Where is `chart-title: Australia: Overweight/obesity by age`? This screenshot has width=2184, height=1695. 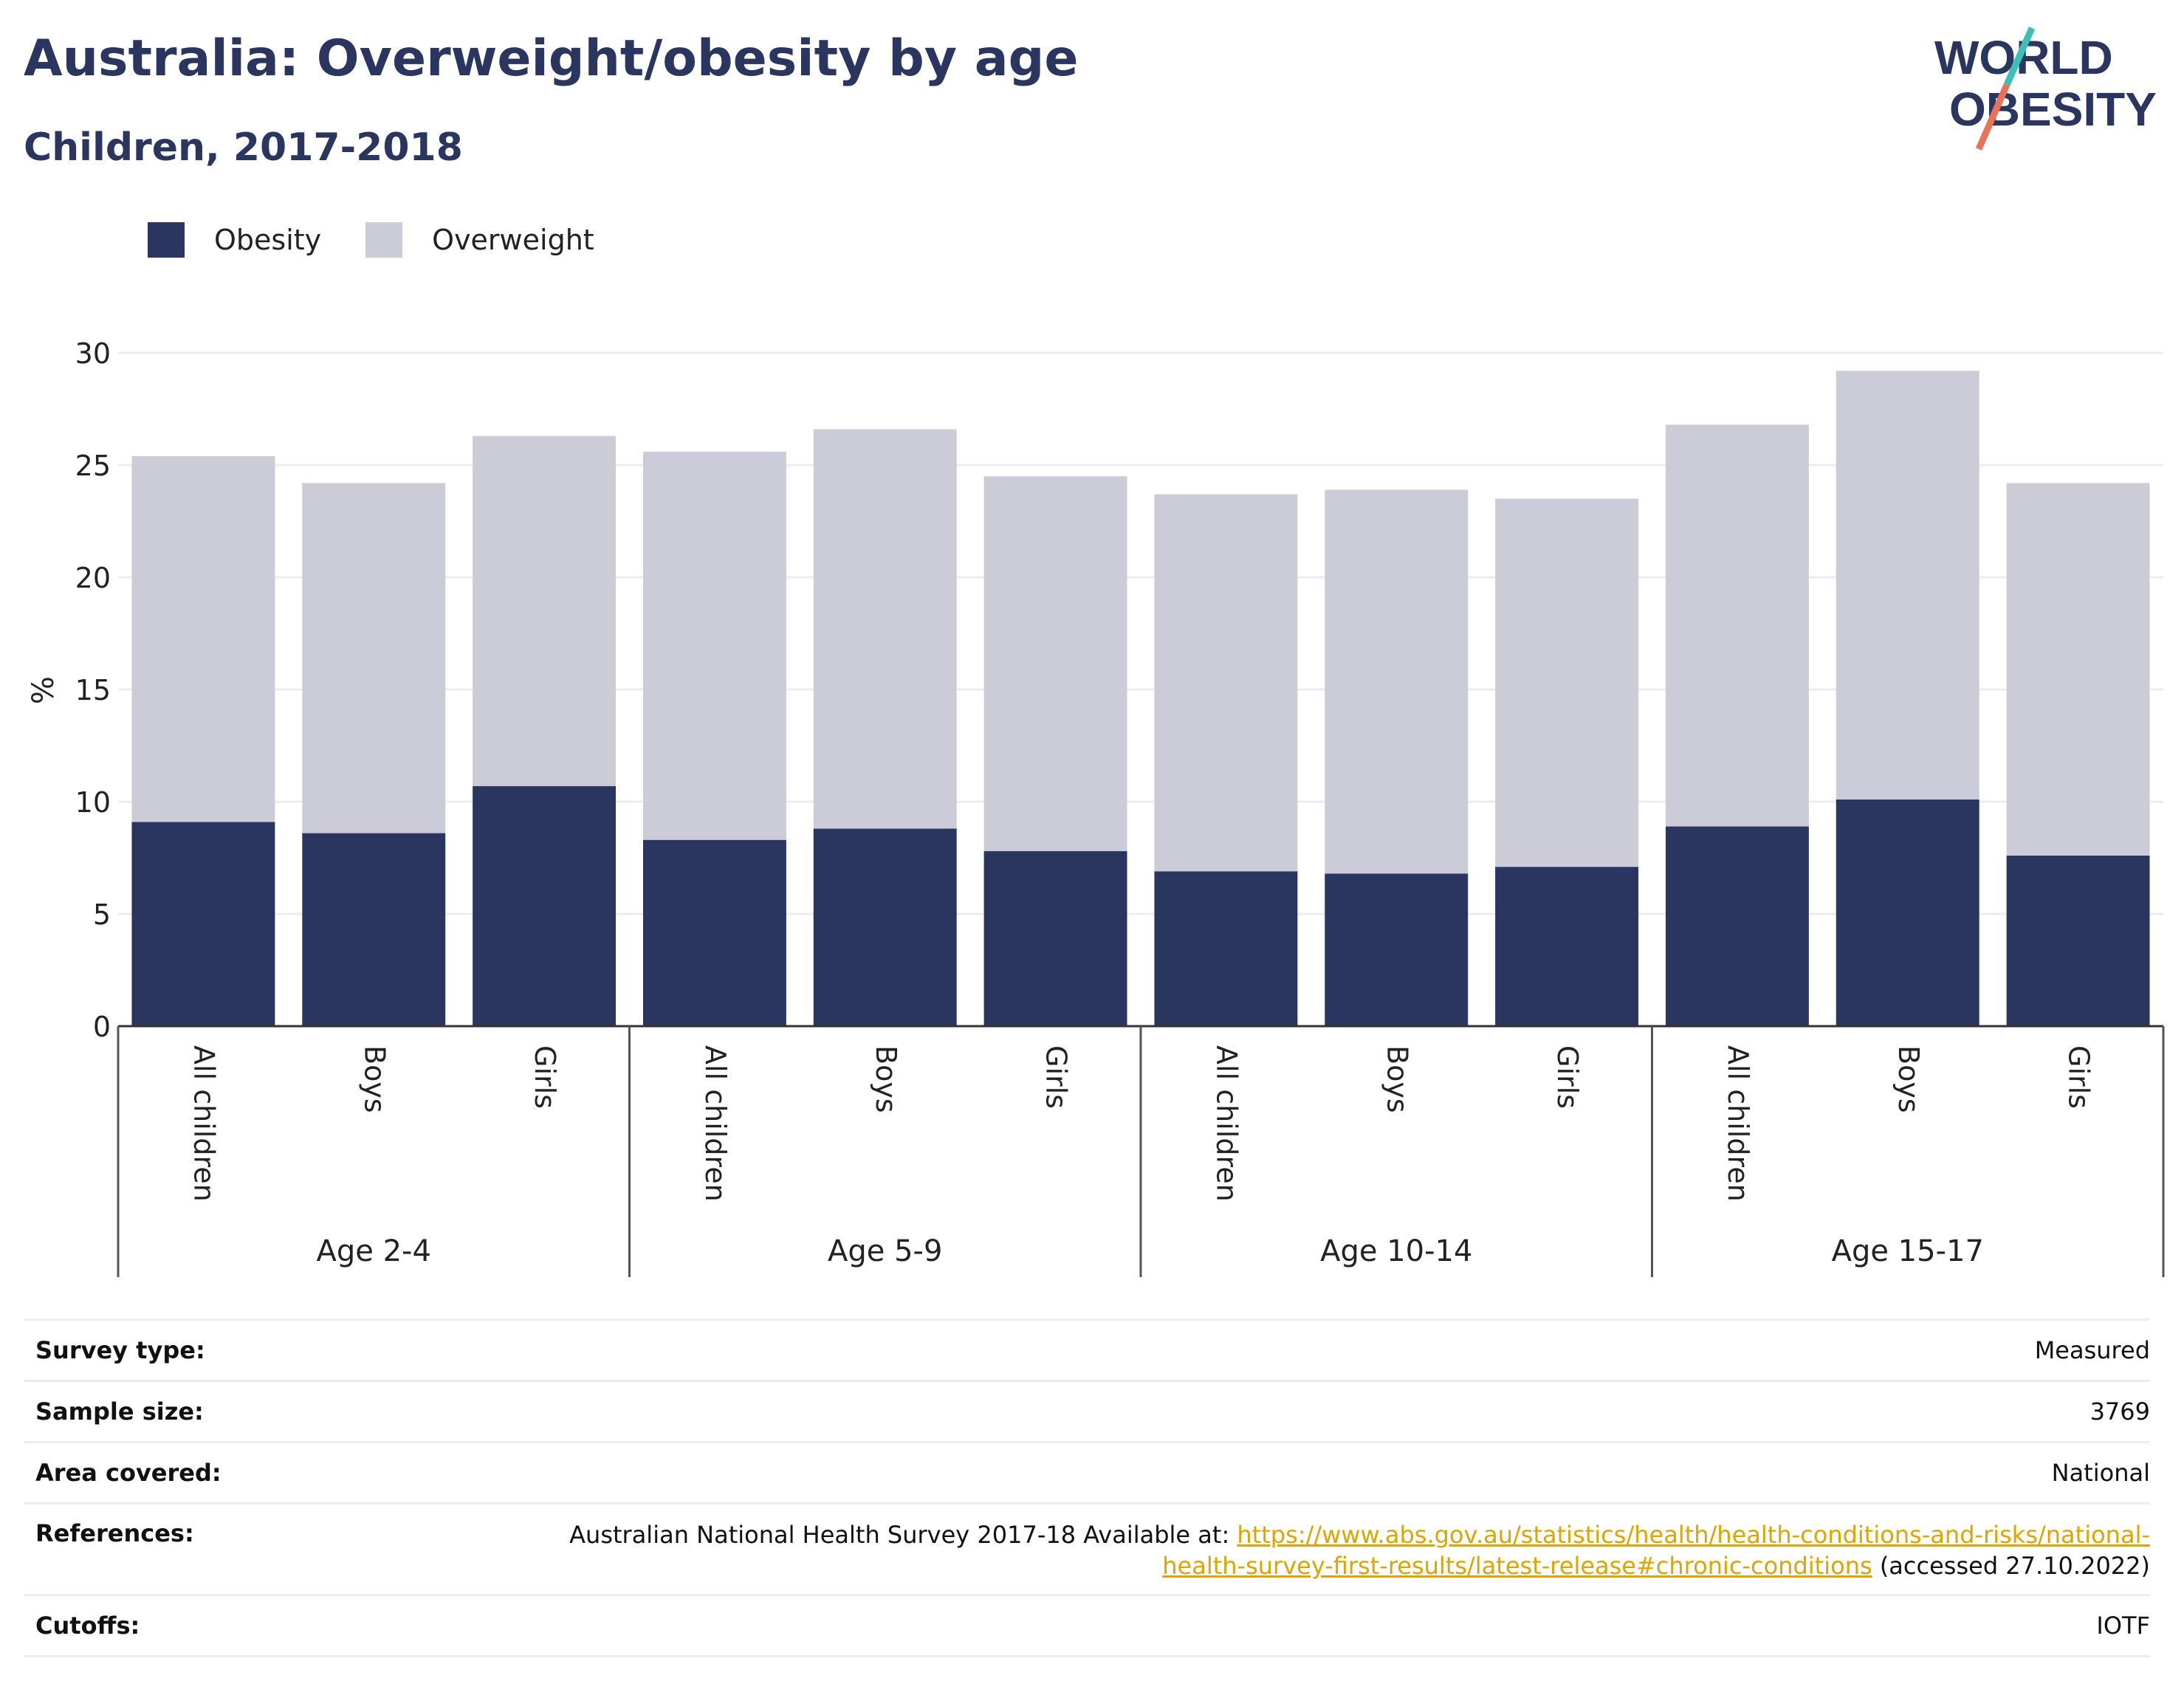 chart-title: Australia: Overweight/obesity by age is located at coordinates (552, 59).